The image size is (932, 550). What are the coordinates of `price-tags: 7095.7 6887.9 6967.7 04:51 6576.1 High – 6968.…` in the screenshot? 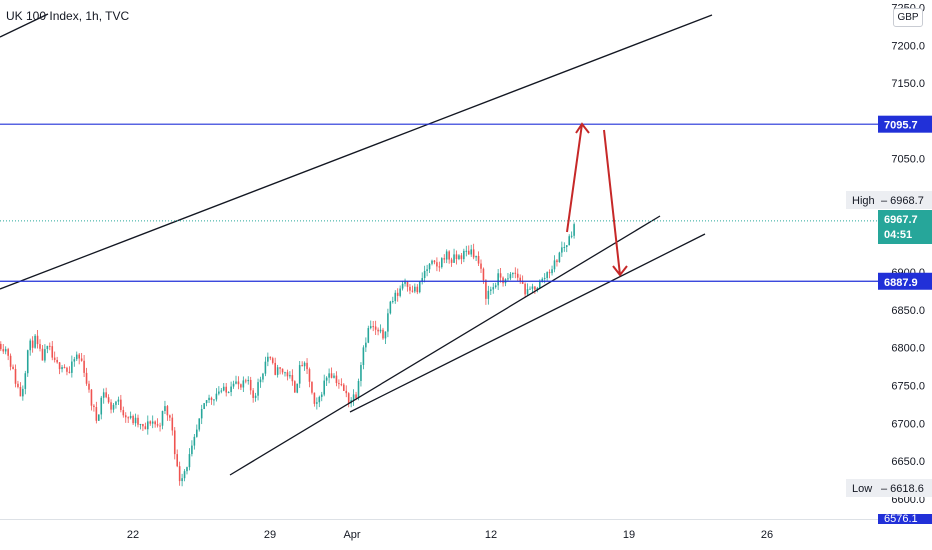 It's located at (889, 320).